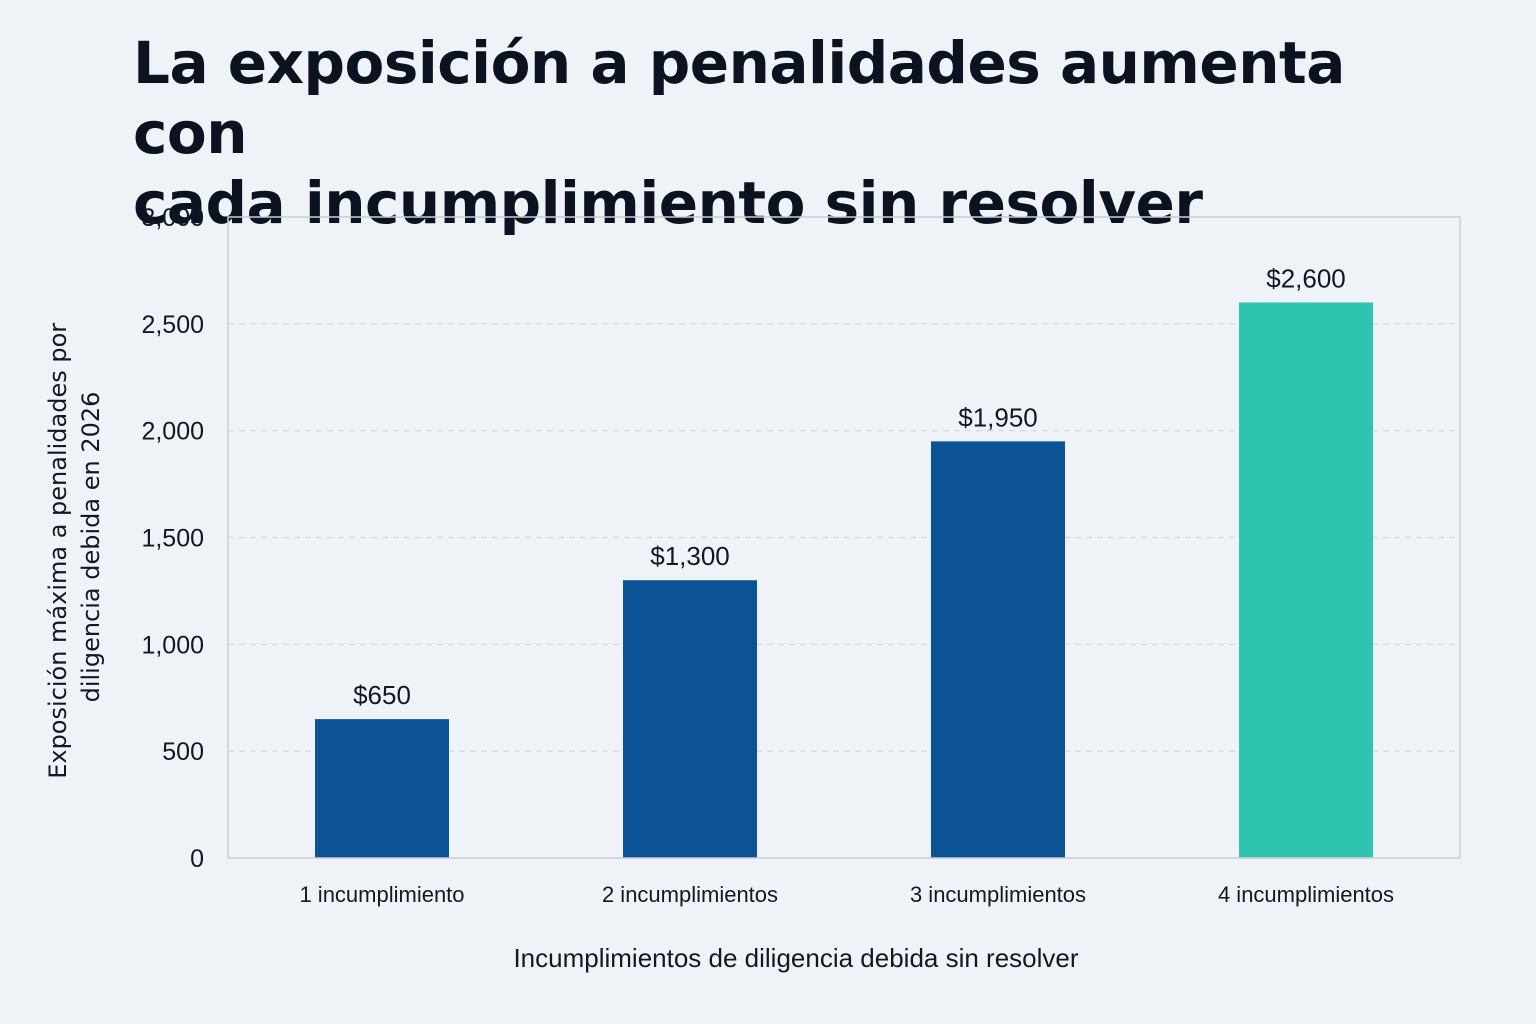  What do you see at coordinates (739, 98) in the screenshot?
I see `chart-title-line-1: La exposición a penalidades aumenta con` at bounding box center [739, 98].